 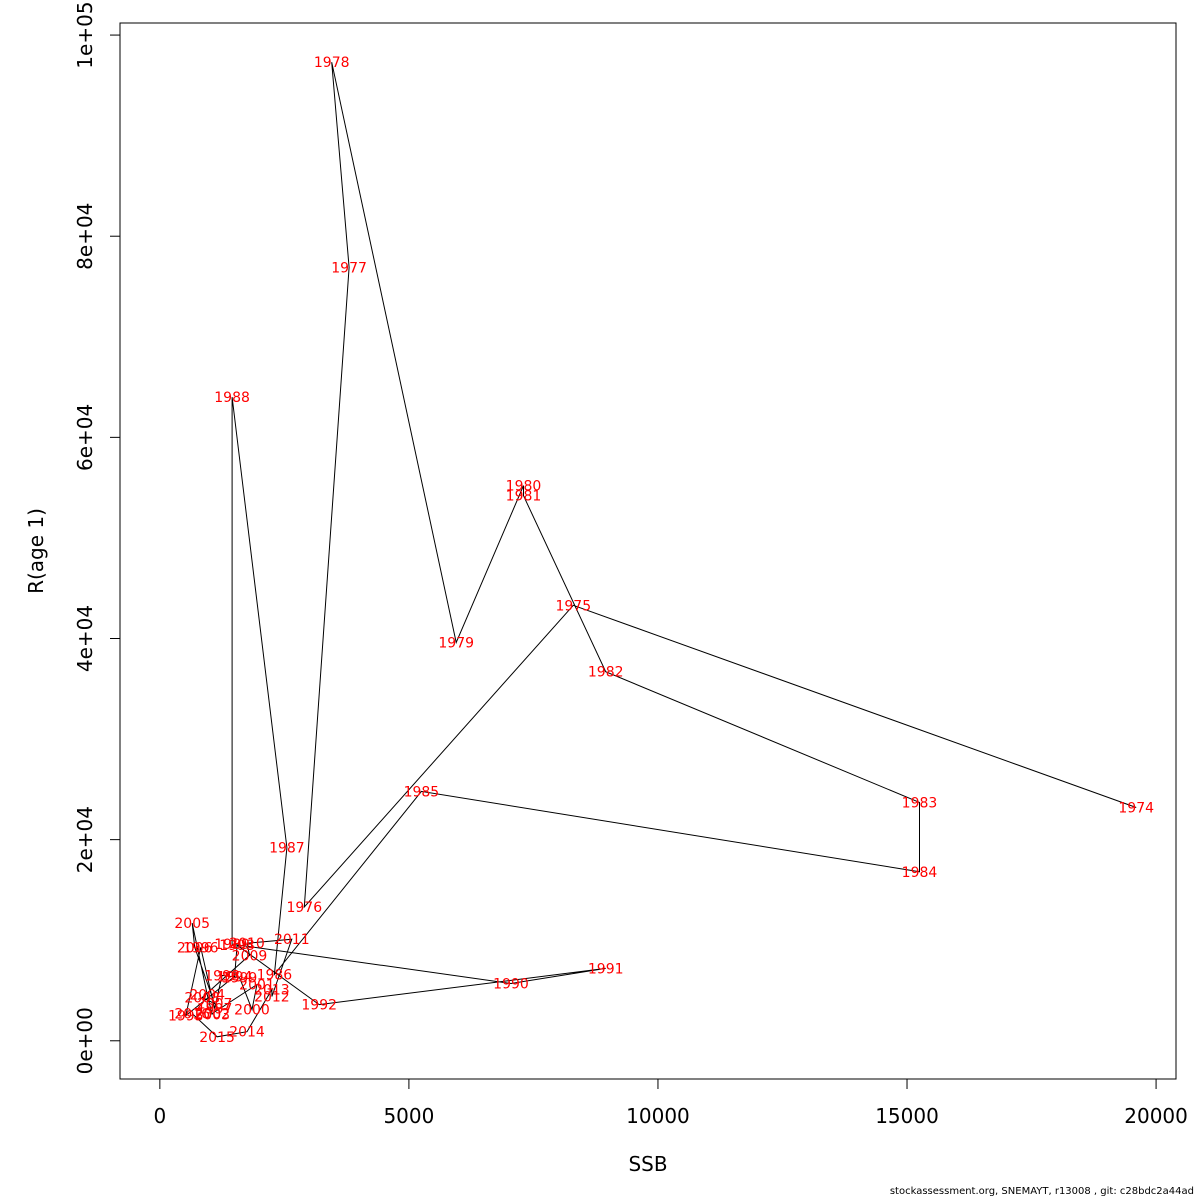 What do you see at coordinates (215, 1010) in the screenshot?
I see `point-label-1997: 1997` at bounding box center [215, 1010].